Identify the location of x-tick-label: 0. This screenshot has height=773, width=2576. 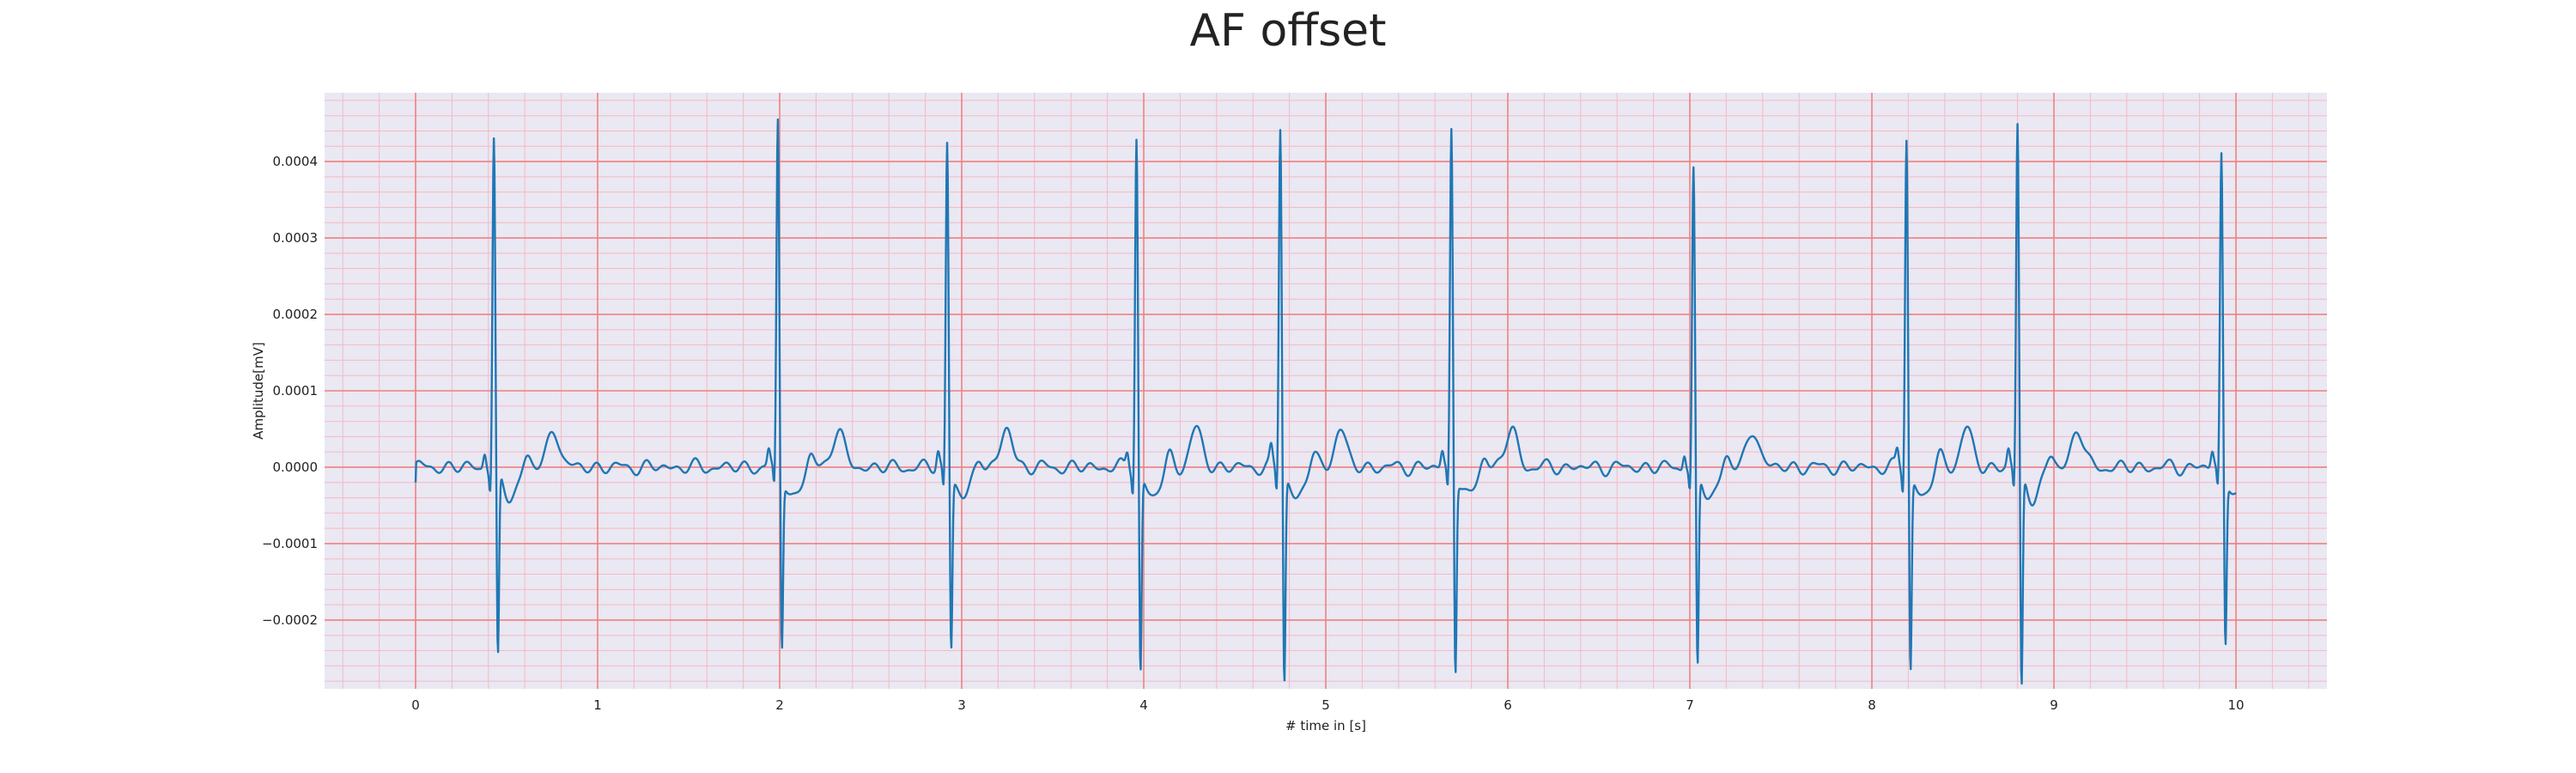
(415, 705).